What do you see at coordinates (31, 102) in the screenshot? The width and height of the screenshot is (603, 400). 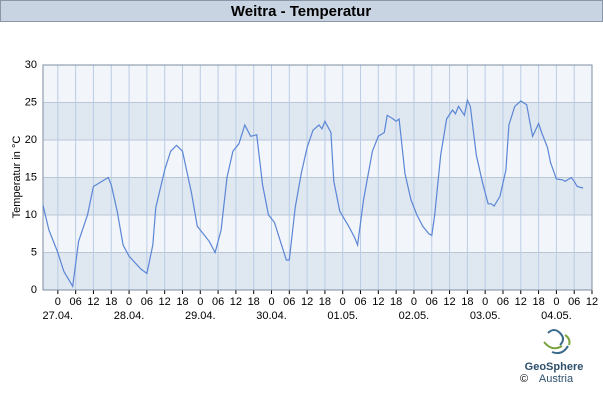 I see `y-tick-label: 25` at bounding box center [31, 102].